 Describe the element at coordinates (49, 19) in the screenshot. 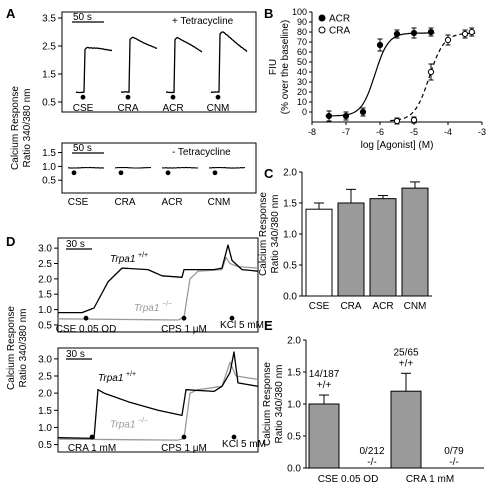

I see `y-tick-label: 3.5` at that location.